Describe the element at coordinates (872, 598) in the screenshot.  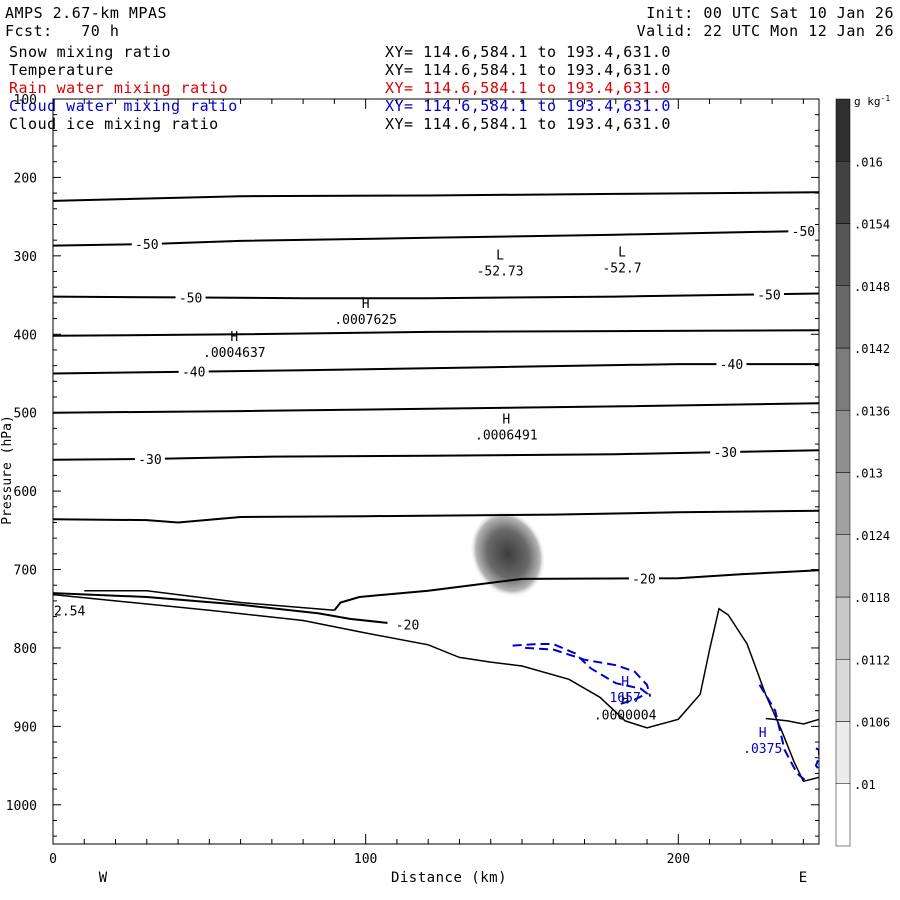
I see `colorbar-label-3: .0118` at that location.